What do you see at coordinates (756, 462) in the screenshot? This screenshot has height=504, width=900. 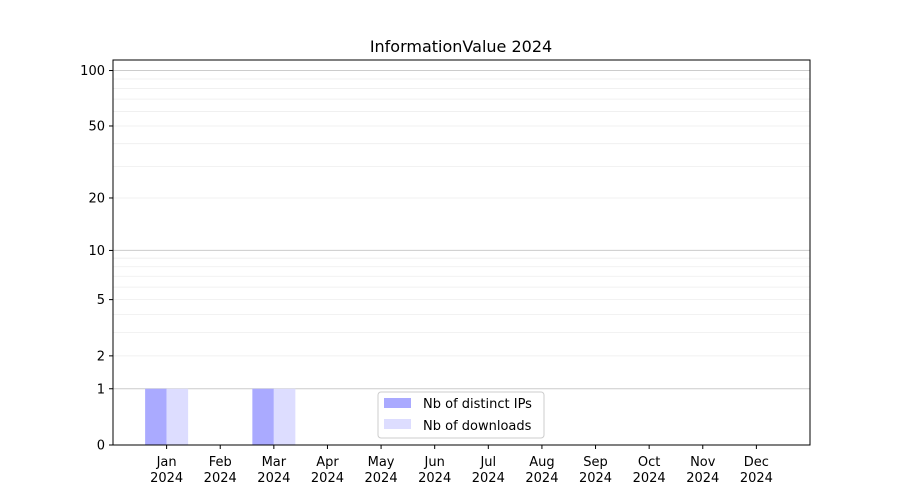 I see `x-tick-label-month: Dec` at bounding box center [756, 462].